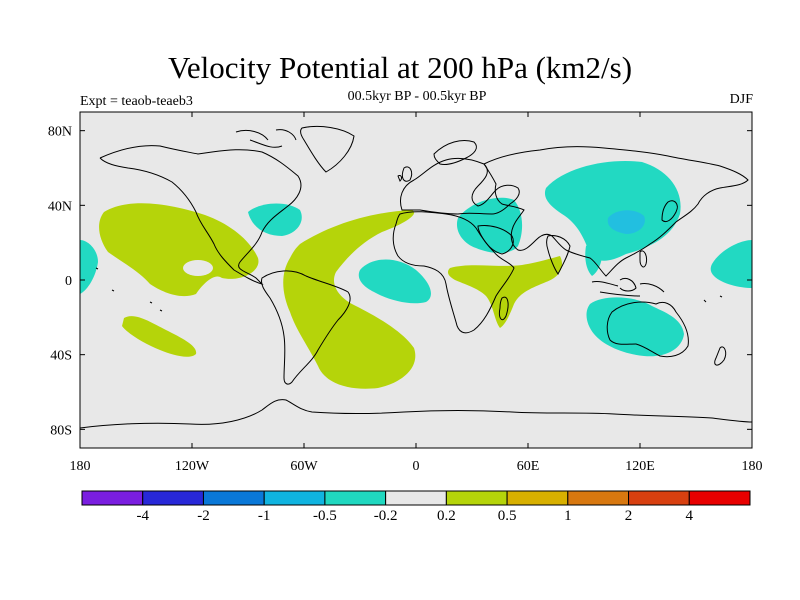  I want to click on colorbar-label: 0.2, so click(446, 516).